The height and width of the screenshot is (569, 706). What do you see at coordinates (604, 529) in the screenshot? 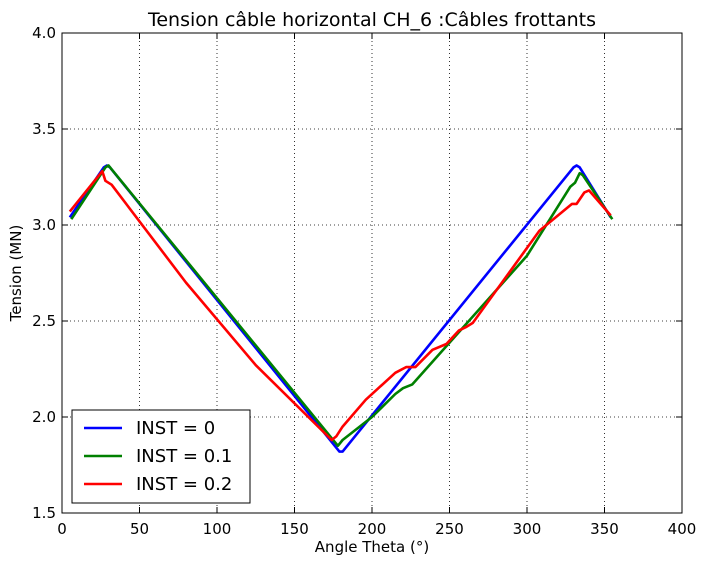
I see `x-tick-label: 350` at bounding box center [604, 529].